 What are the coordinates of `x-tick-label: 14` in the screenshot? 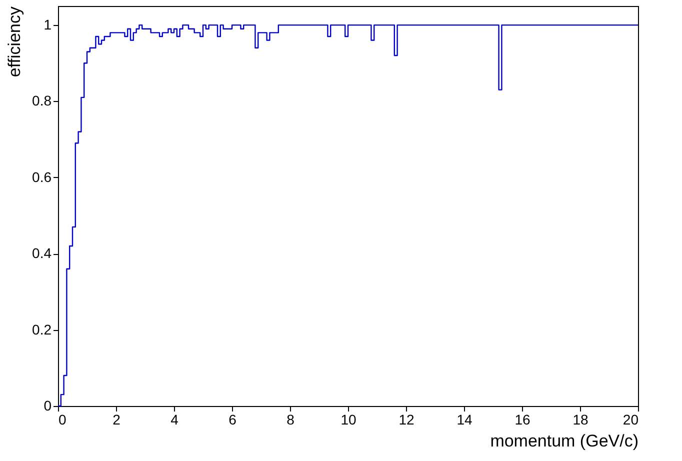 It's located at (464, 420).